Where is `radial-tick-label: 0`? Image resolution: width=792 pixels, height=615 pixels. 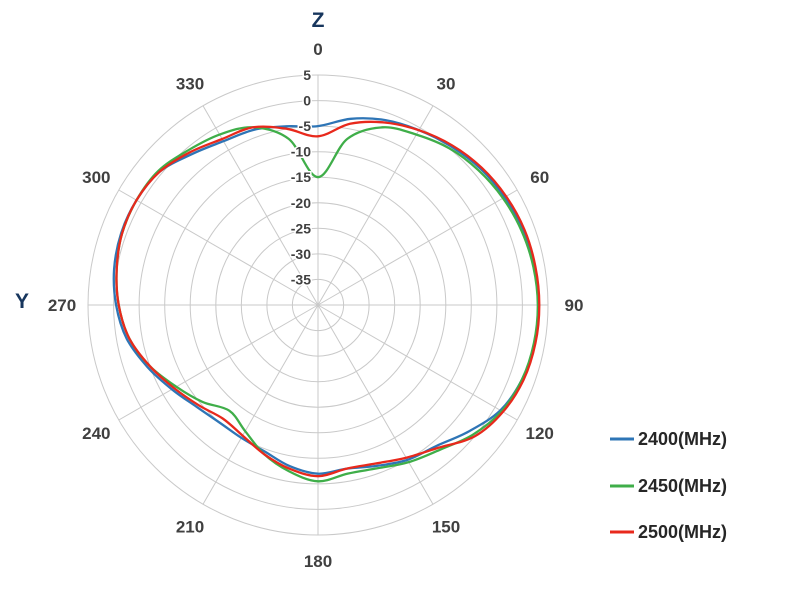
radial-tick-label: 0 is located at coordinates (307, 101).